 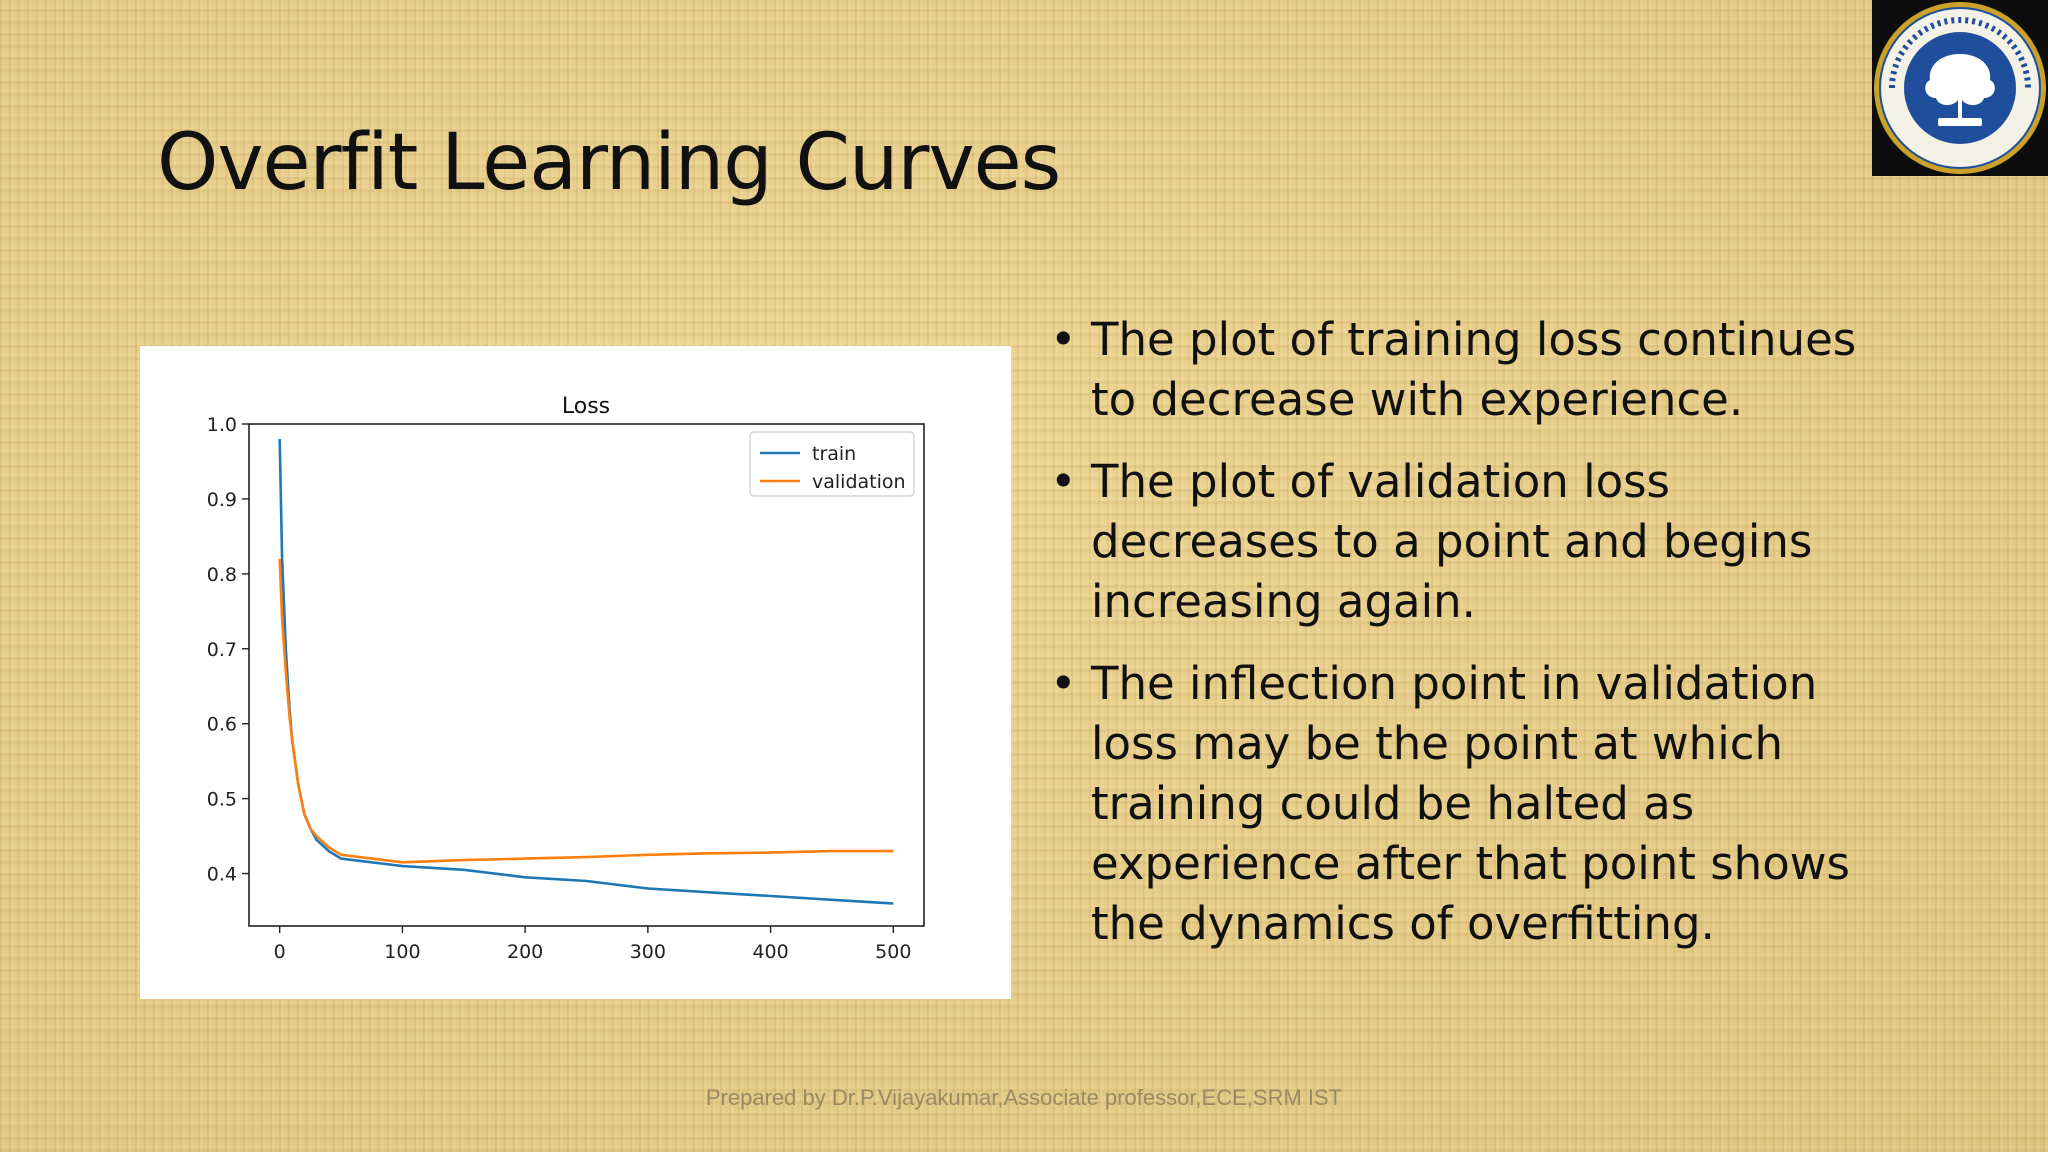 I want to click on y-tick-label: 0.5, so click(x=222, y=800).